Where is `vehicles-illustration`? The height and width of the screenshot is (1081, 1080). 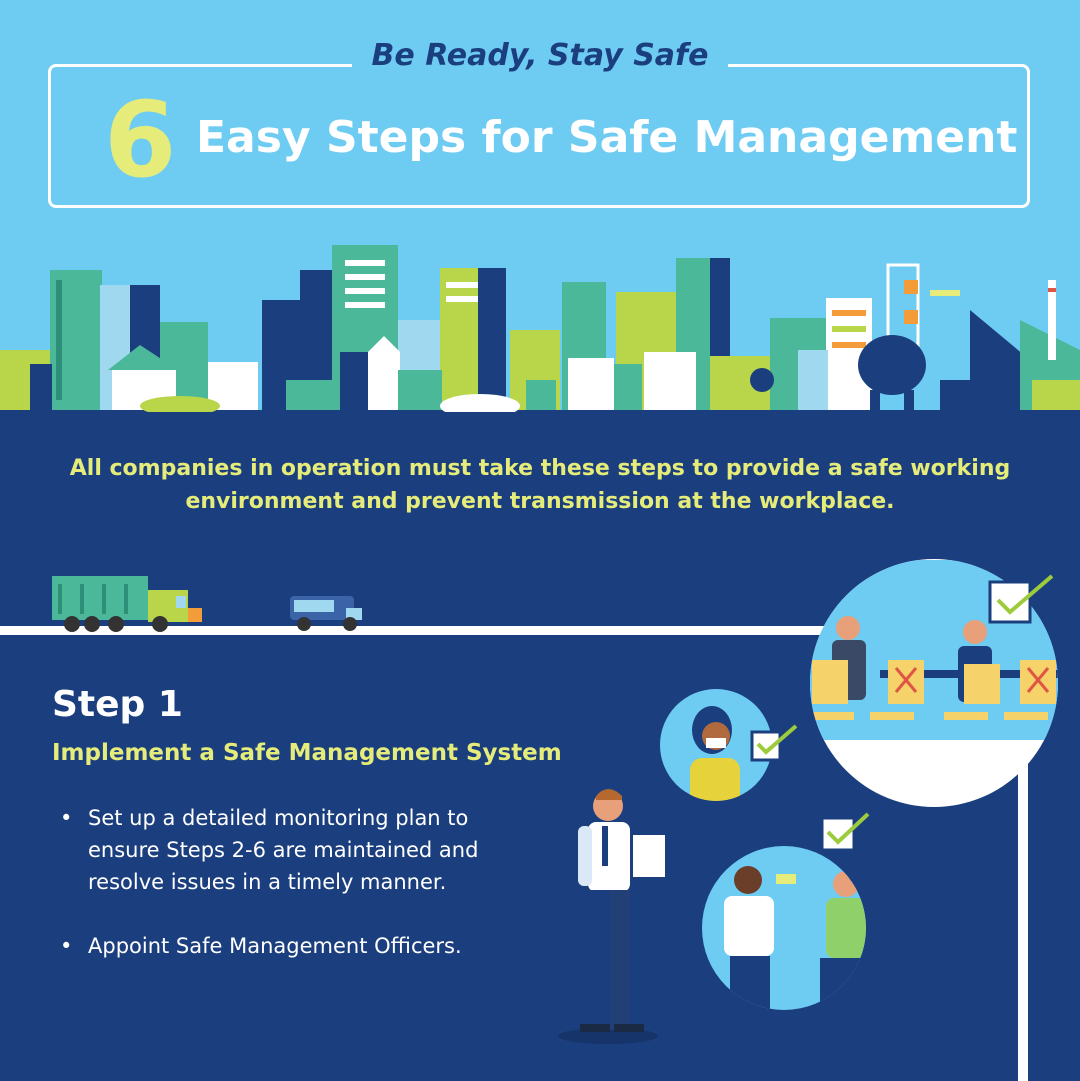
vehicles-illustration is located at coordinates (207, 604).